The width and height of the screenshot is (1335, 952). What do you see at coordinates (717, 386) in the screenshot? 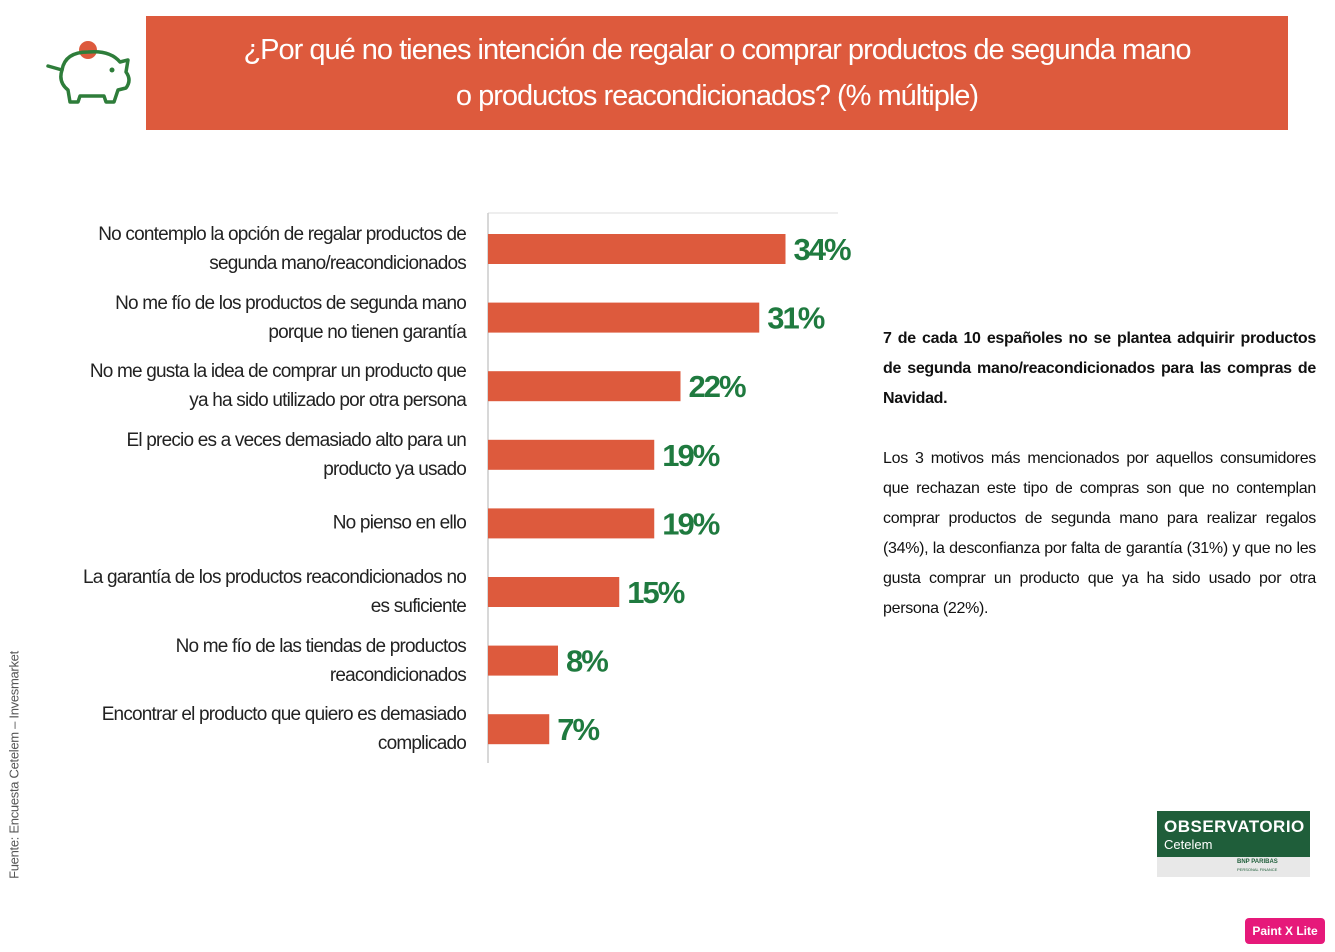
I see `value-label: 22%` at bounding box center [717, 386].